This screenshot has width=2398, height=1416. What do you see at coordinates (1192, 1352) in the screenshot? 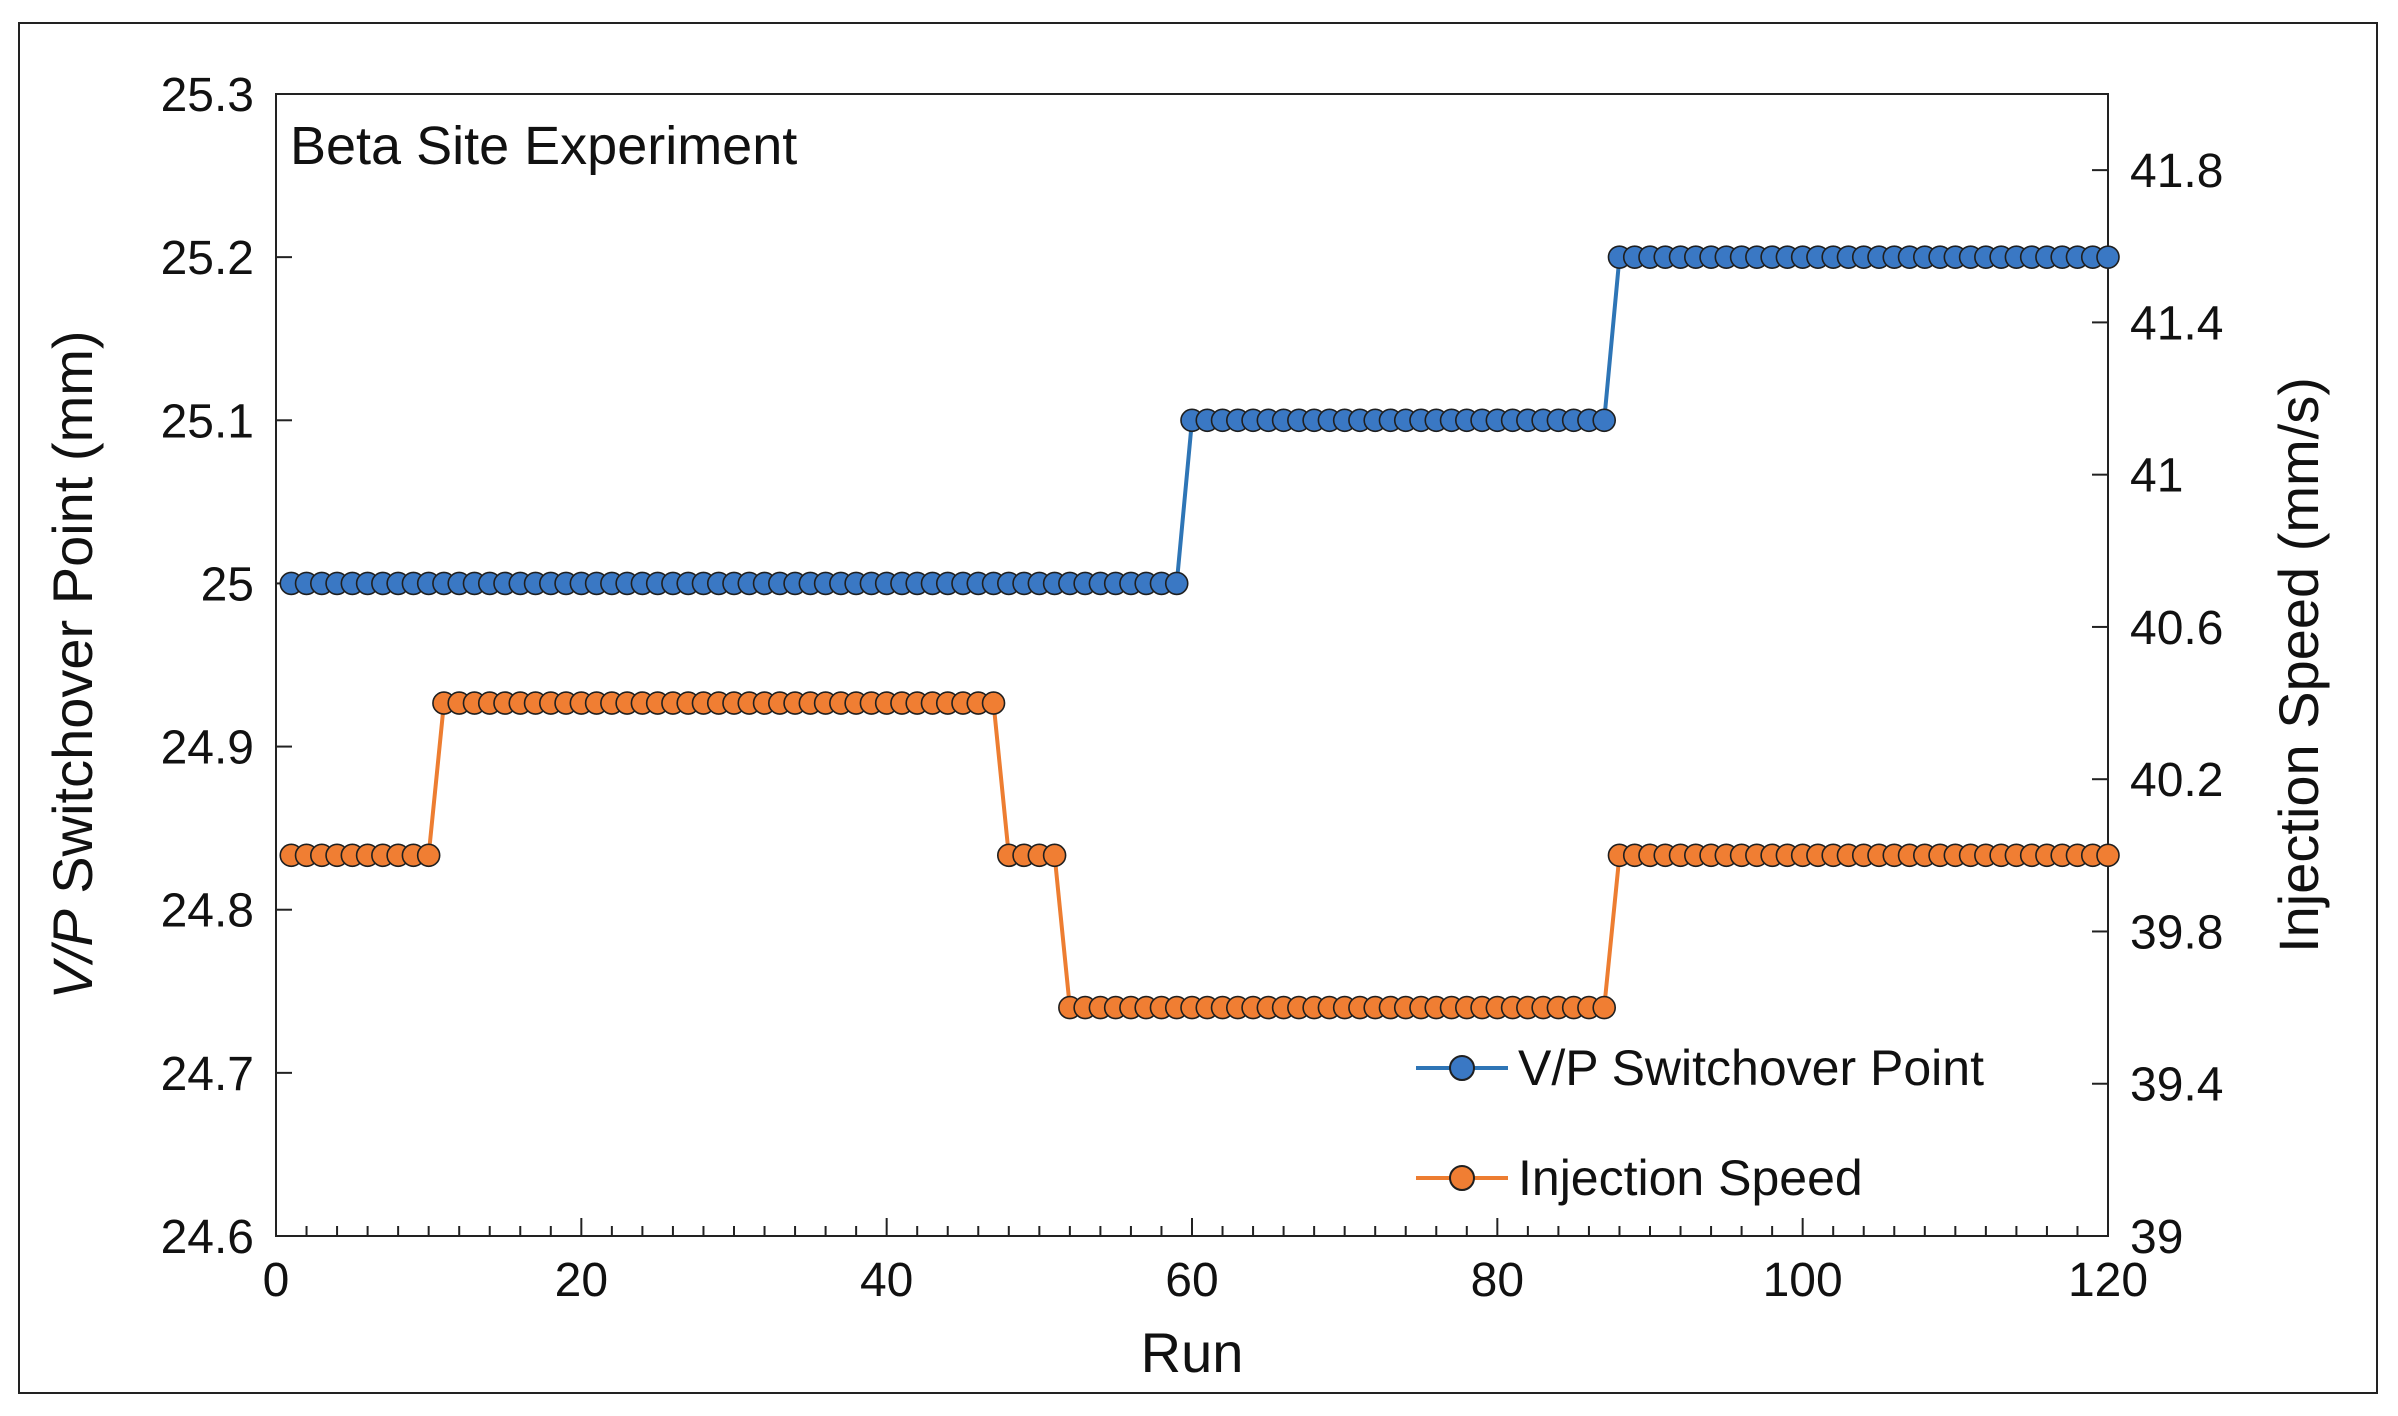
I see `x-axis-title: Run` at bounding box center [1192, 1352].